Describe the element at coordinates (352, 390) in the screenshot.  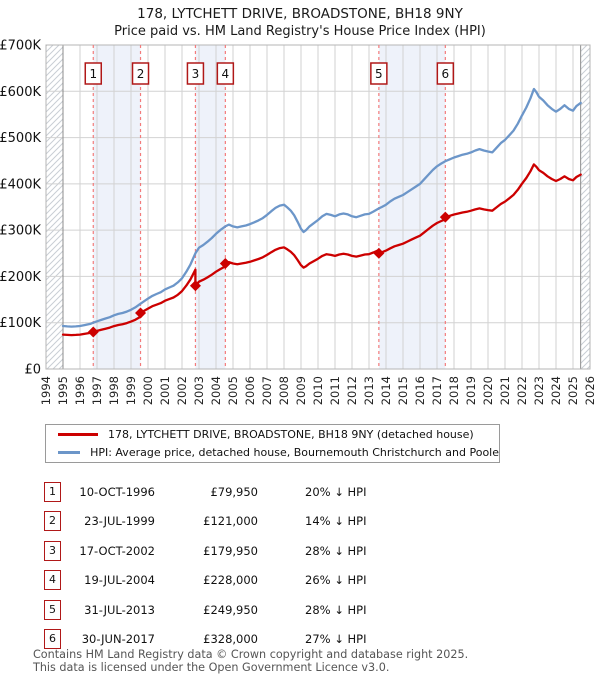
I see `x-axis-label: 2012` at that location.